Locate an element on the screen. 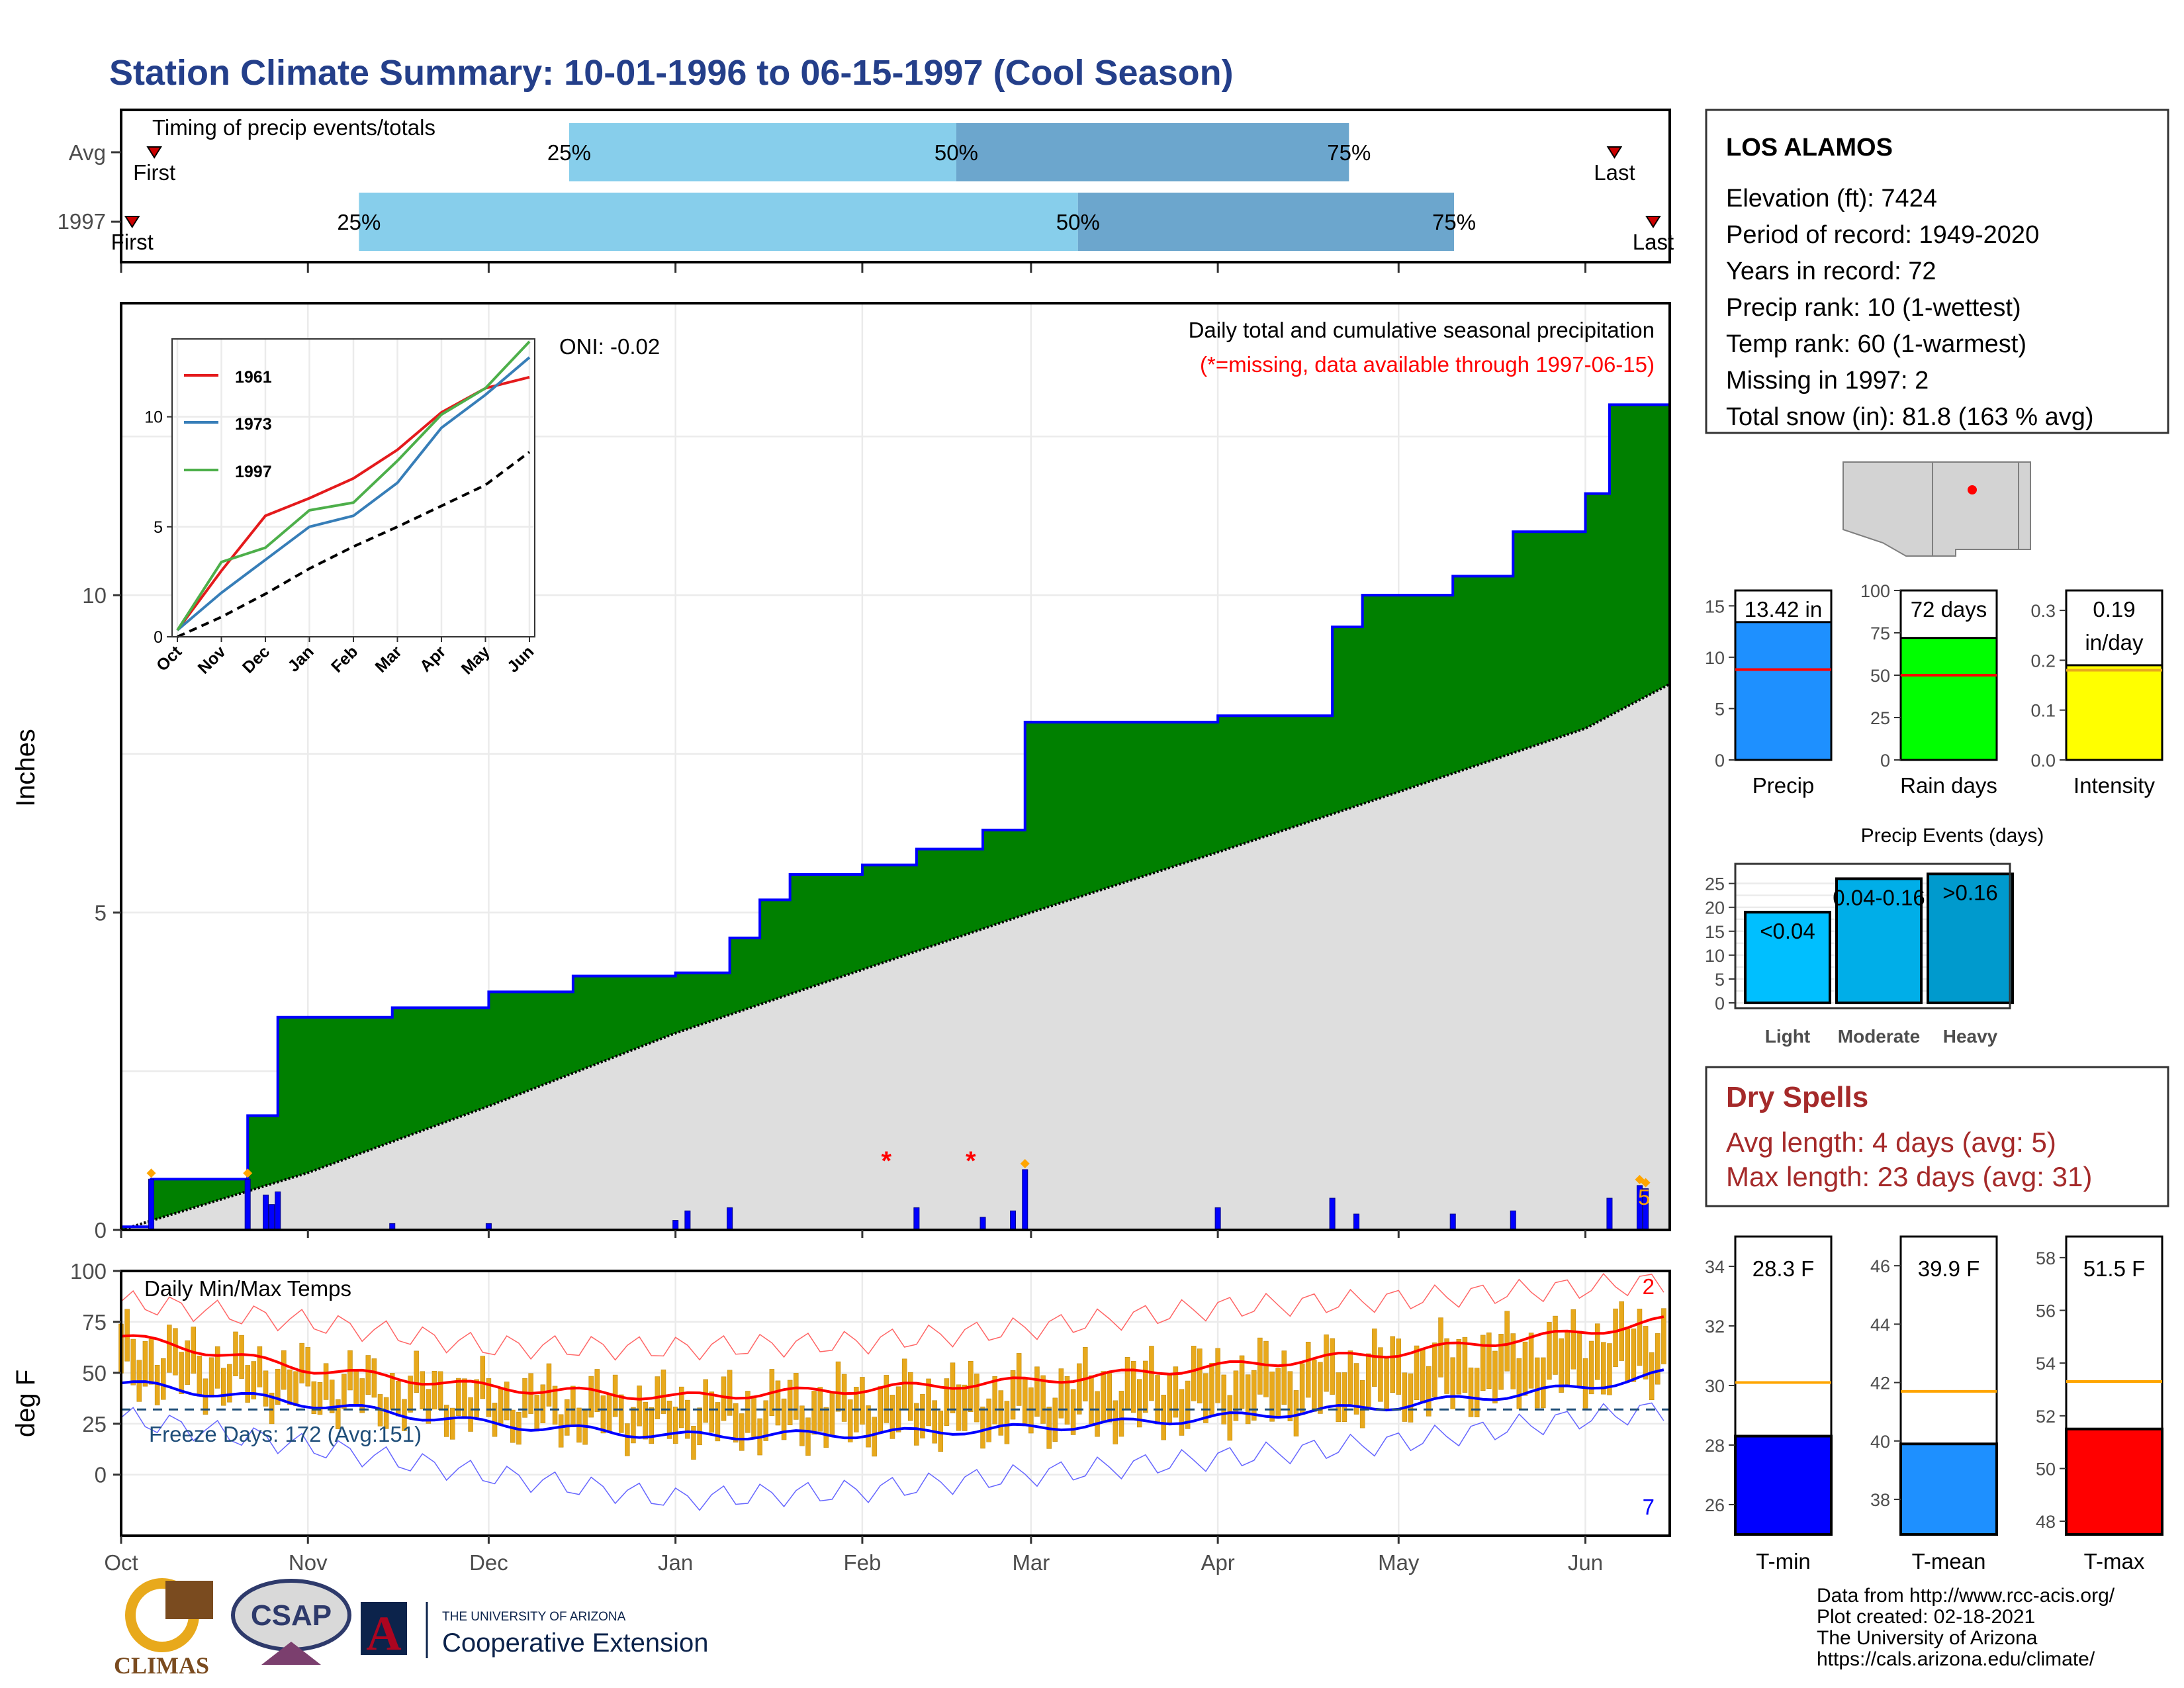  event-category-label: Moderate is located at coordinates (1879, 1036).